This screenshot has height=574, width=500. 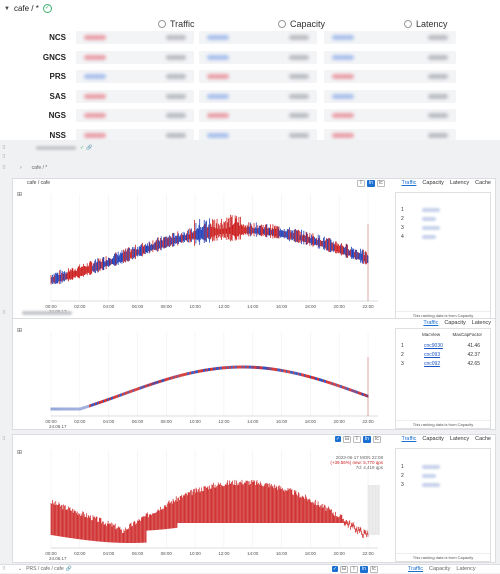 What do you see at coordinates (443, 256) in the screenshot?
I see `ranking-box: 1 2 3 4 This ranking data is from Capacity` at bounding box center [443, 256].